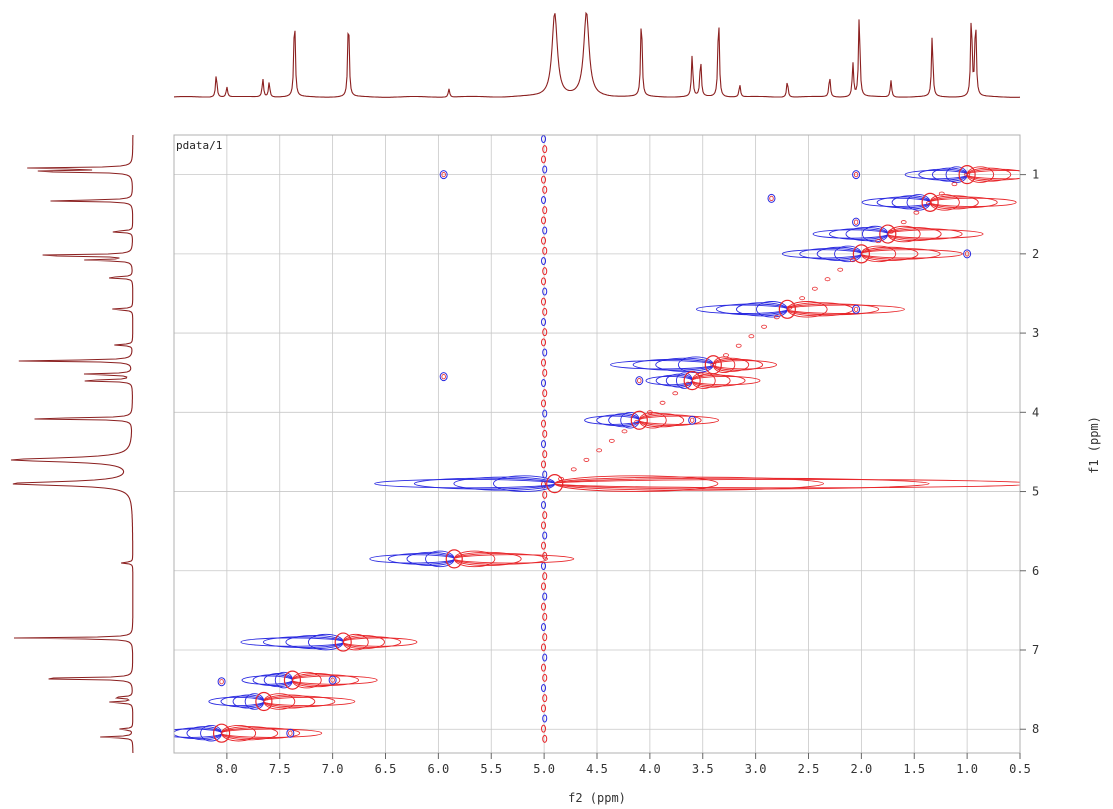 Image resolution: width=1113 pixels, height=809 pixels. I want to click on y-axis-title: f1 (ppm), so click(1094, 445).